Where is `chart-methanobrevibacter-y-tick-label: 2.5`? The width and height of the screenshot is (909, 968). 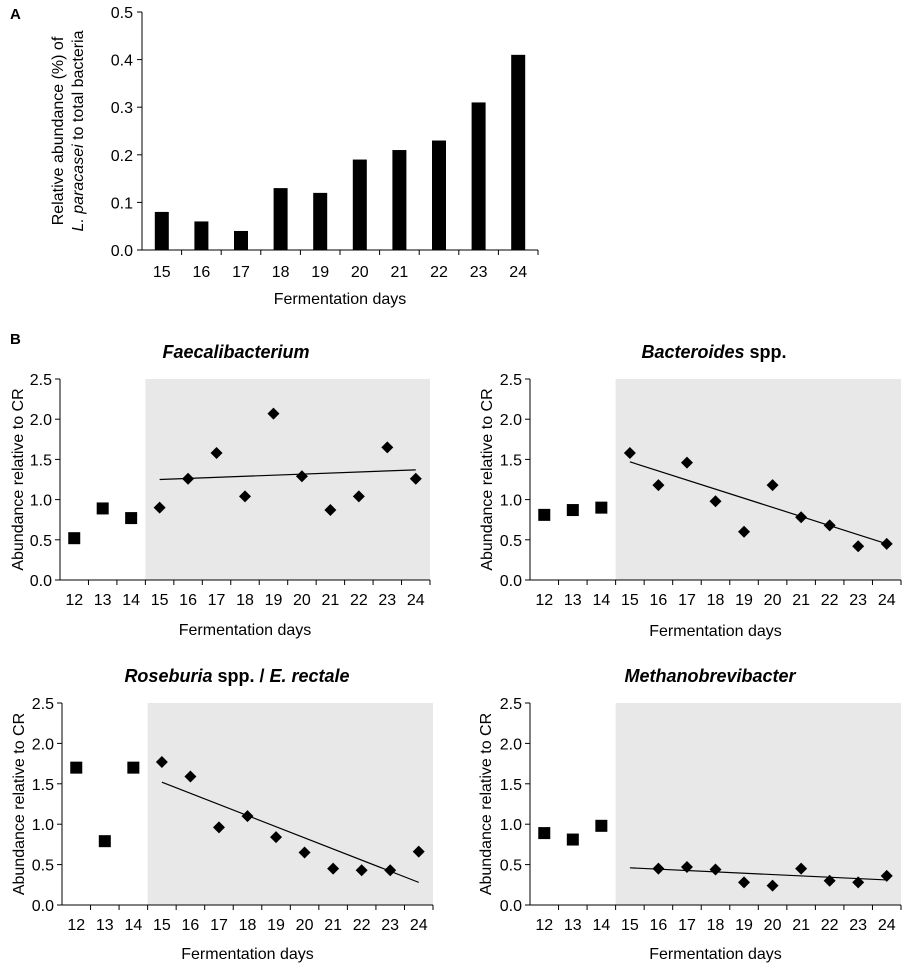
chart-methanobrevibacter-y-tick-label: 2.5 is located at coordinates (511, 704).